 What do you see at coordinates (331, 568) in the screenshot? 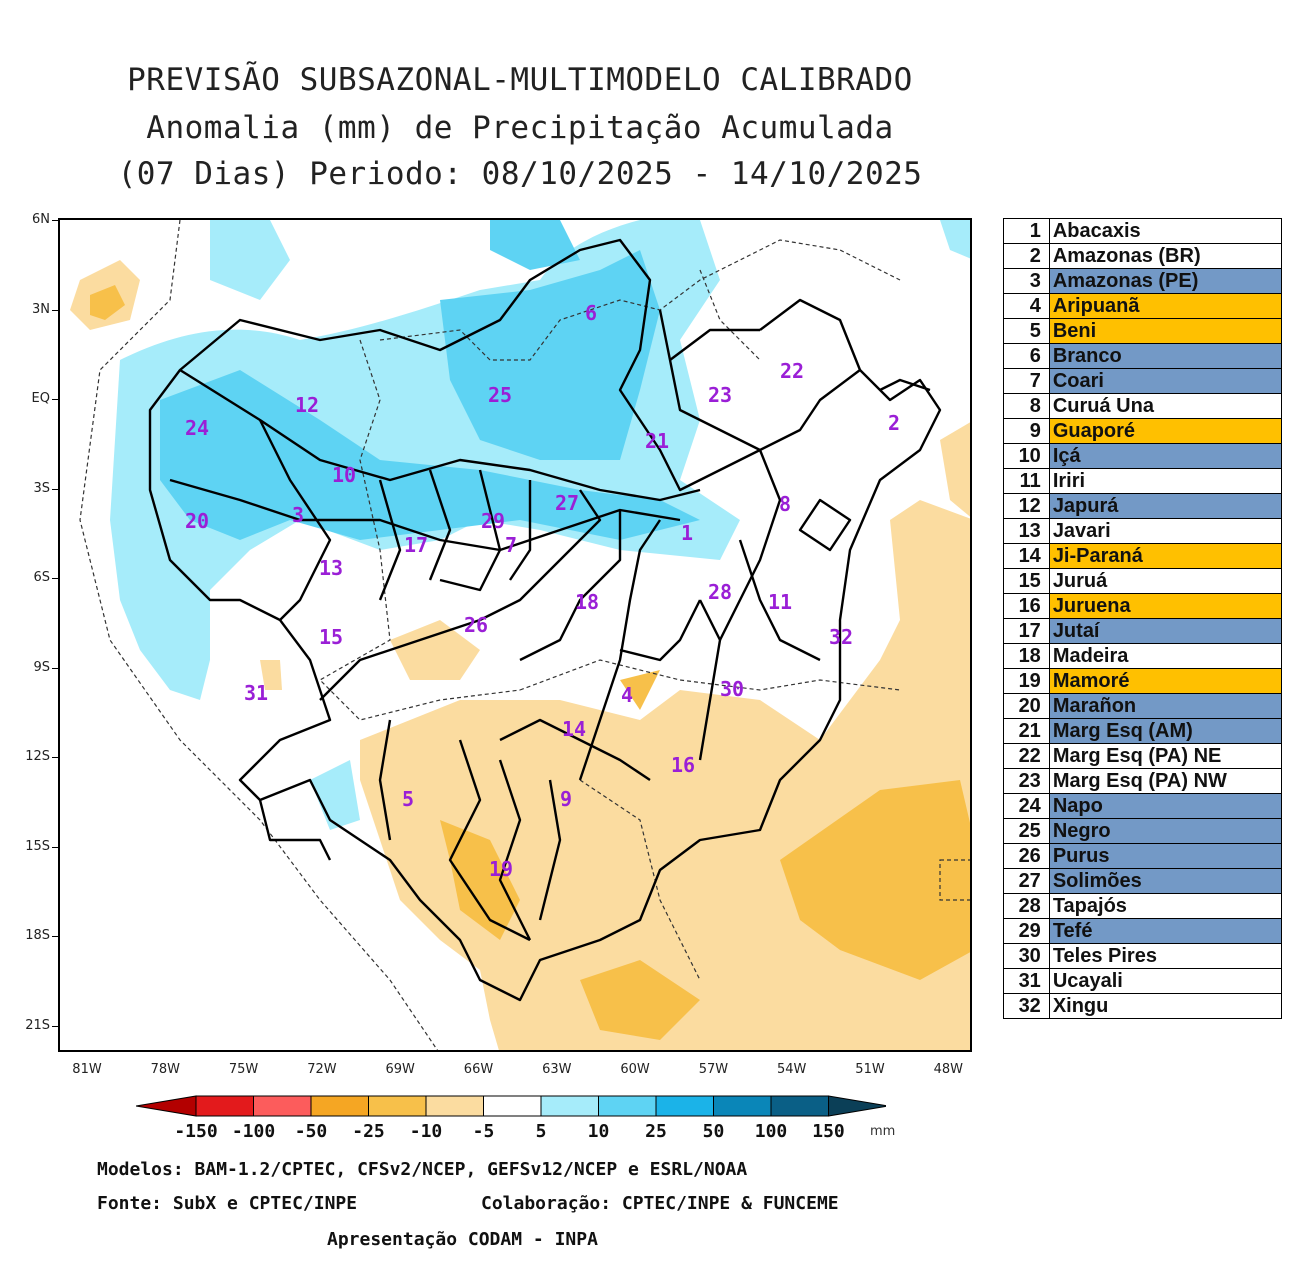
I see `basin-label: 13` at bounding box center [331, 568].